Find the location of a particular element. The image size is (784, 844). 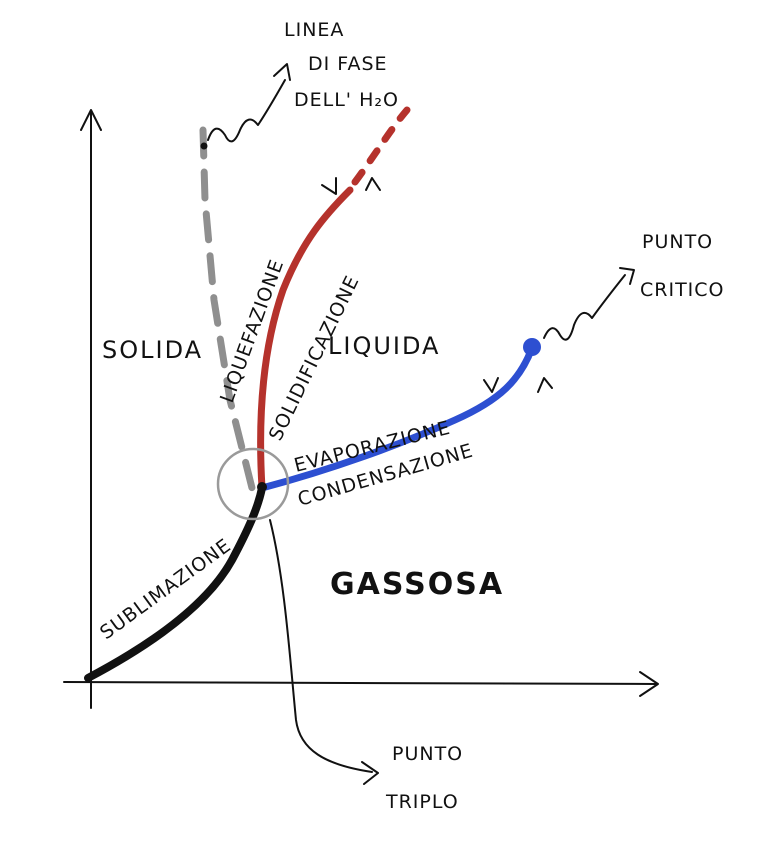

triple-point-callout: PUNTO TRIPLO is located at coordinates (366, 666).